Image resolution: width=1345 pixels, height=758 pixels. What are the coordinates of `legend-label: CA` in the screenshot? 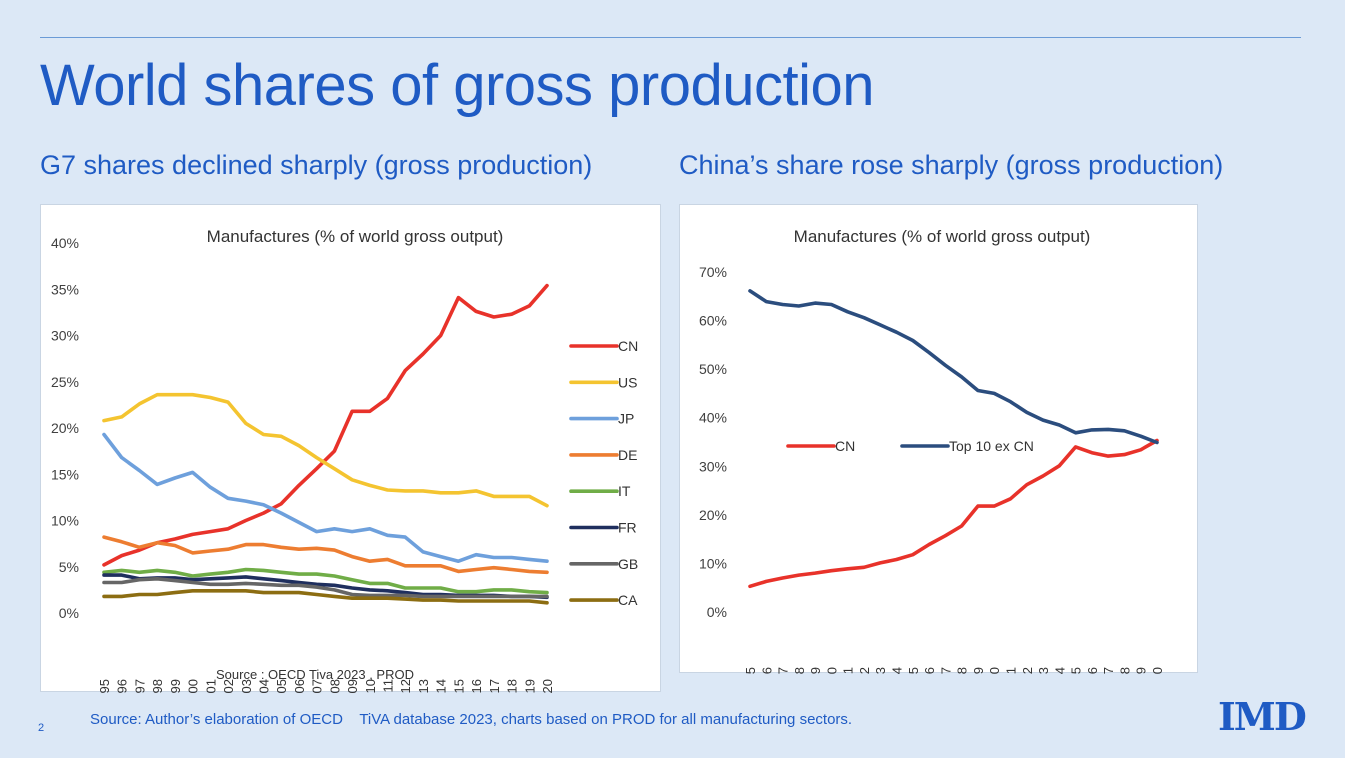 It's located at (628, 600).